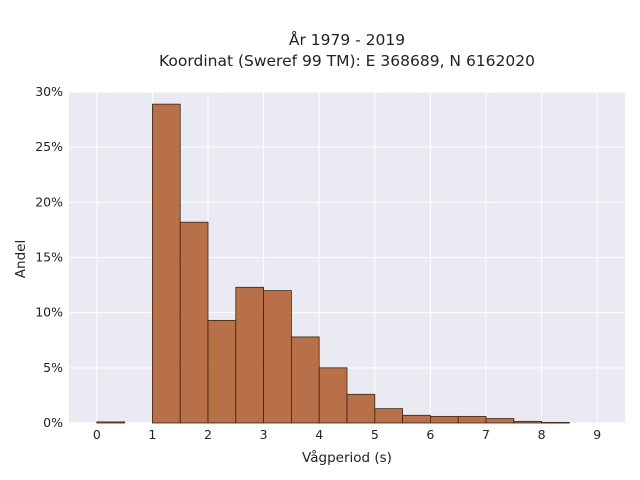 The height and width of the screenshot is (480, 640). What do you see at coordinates (347, 39) in the screenshot?
I see `chart-title-line1: År 1979 - 2019` at bounding box center [347, 39].